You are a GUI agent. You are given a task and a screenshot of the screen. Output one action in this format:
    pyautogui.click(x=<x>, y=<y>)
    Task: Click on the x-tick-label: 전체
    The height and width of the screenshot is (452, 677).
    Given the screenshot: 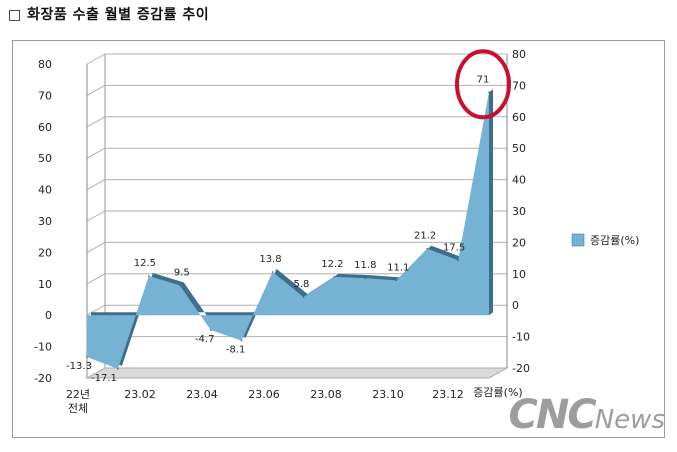 What is the action you would take?
    pyautogui.click(x=78, y=408)
    